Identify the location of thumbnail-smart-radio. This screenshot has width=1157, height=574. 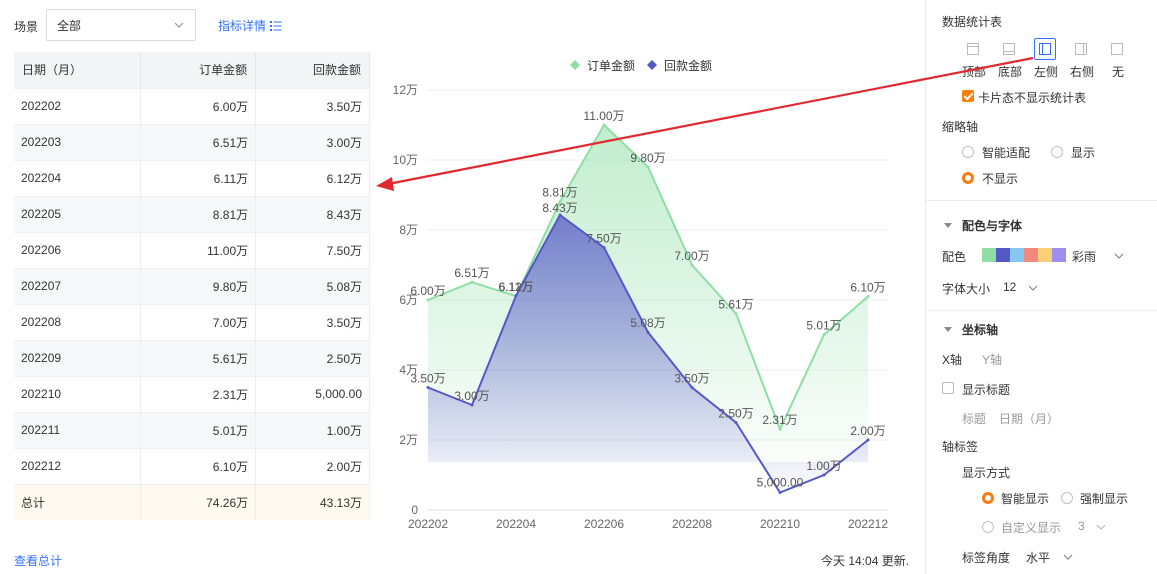
(968, 152).